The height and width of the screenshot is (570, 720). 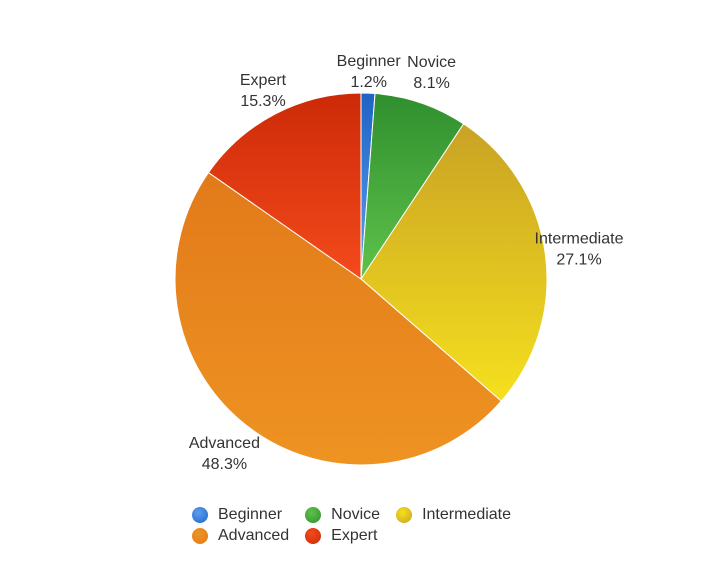 I want to click on legend-label-novice: Novice, so click(x=356, y=514).